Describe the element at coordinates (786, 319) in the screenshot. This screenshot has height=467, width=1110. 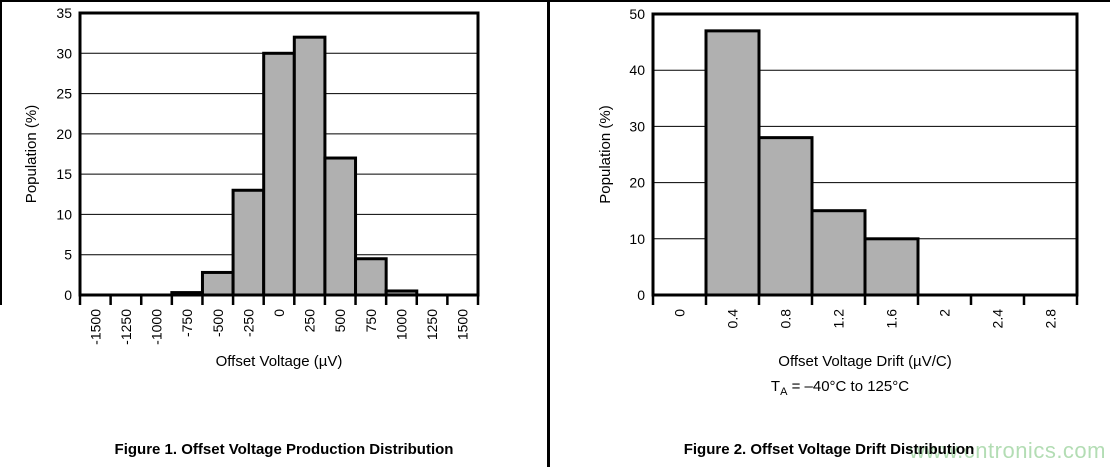
I see `x-axis-tick-label: 0.8` at that location.